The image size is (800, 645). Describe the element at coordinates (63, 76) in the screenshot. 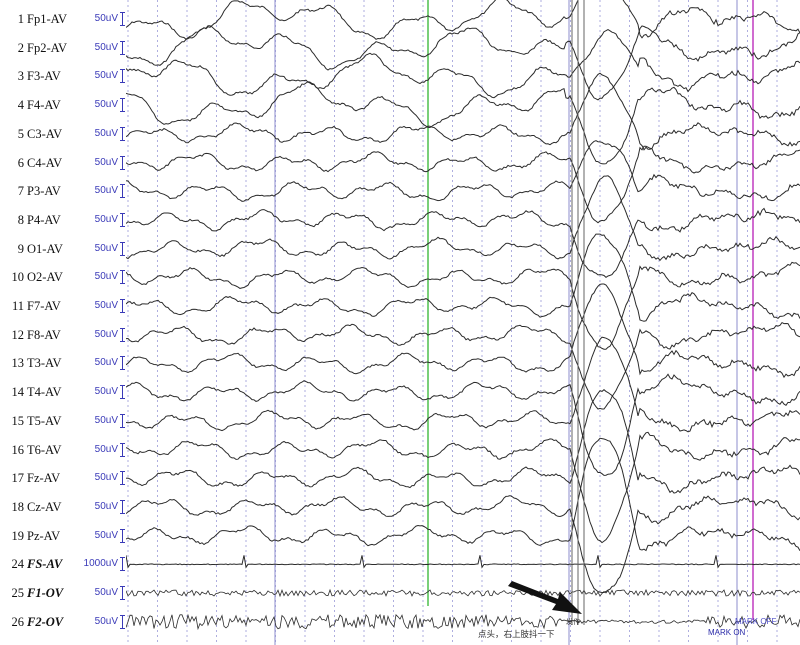

I see `channel-row: 3 F3-AV 50uV` at that location.